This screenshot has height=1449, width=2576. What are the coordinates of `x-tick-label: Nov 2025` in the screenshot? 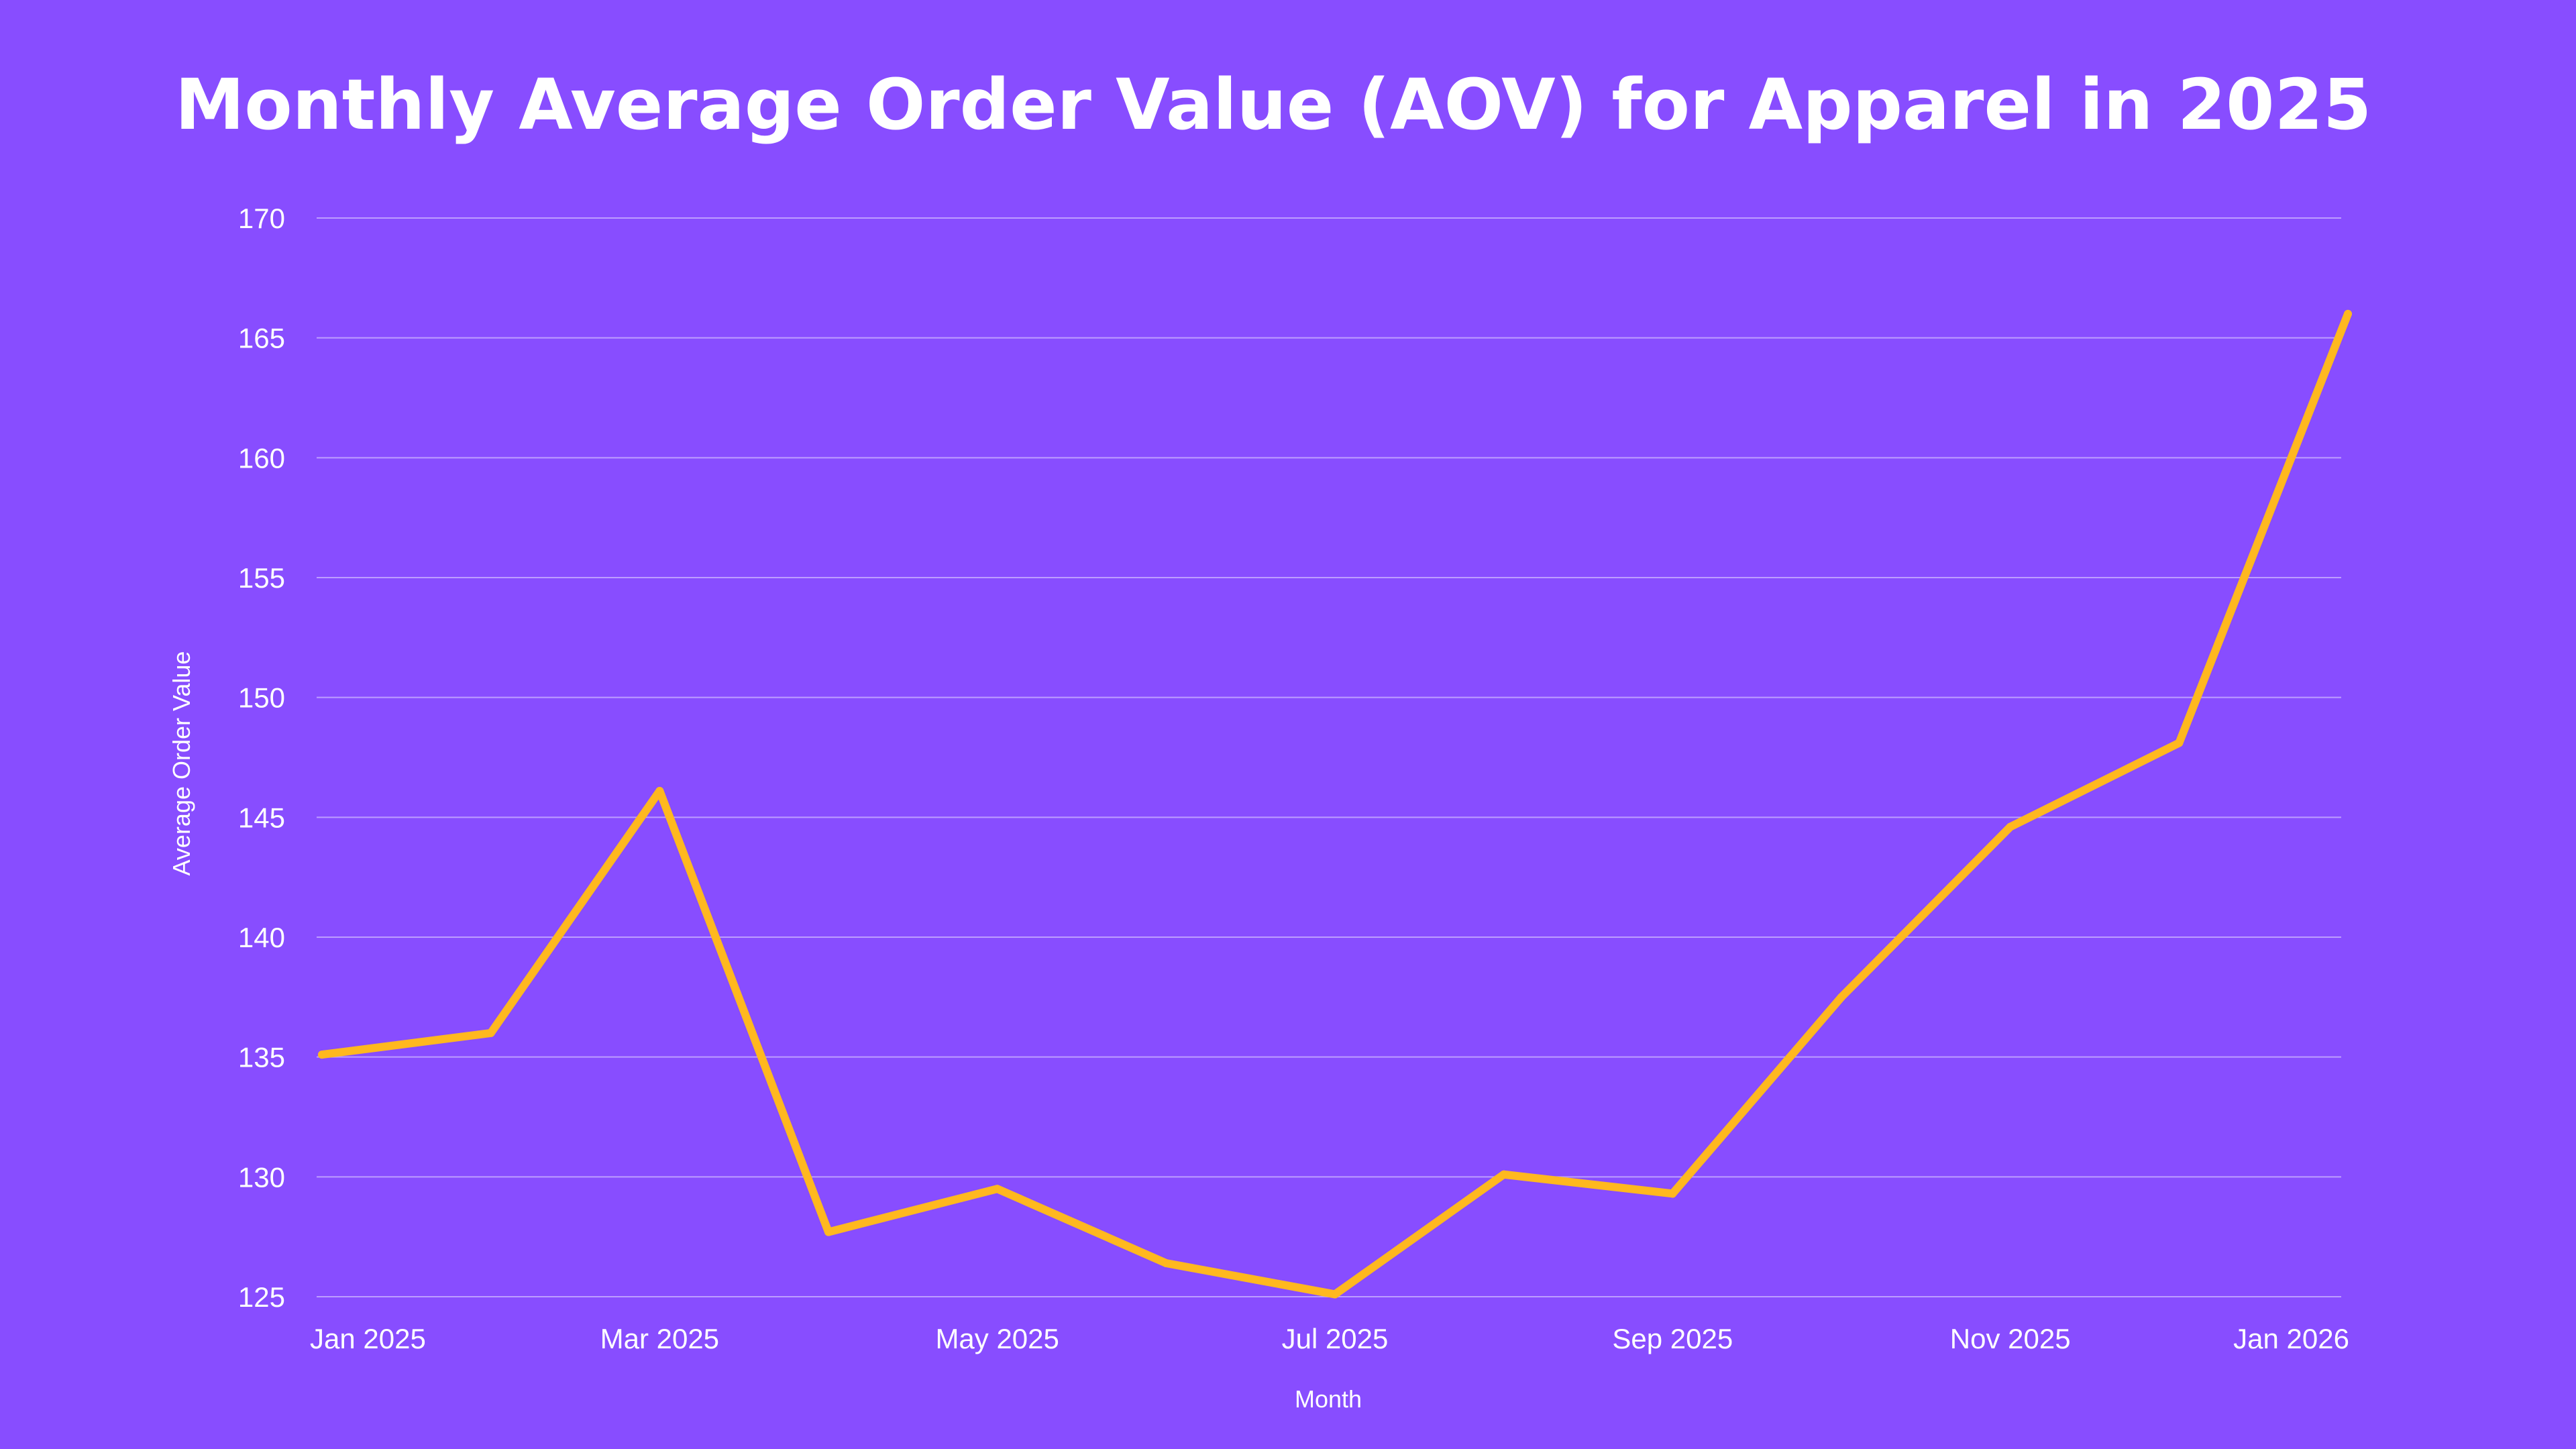 It's located at (2010, 1338).